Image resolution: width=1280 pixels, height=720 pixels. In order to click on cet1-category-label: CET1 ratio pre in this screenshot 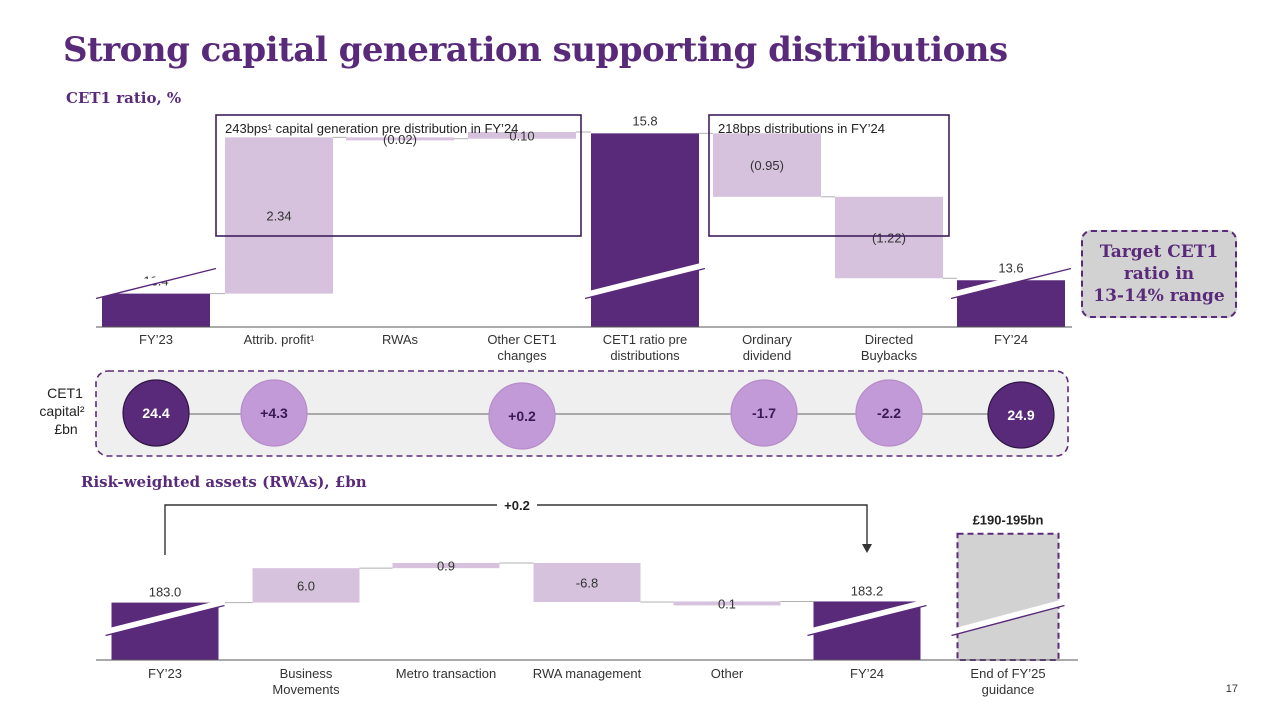, I will do `click(645, 339)`.